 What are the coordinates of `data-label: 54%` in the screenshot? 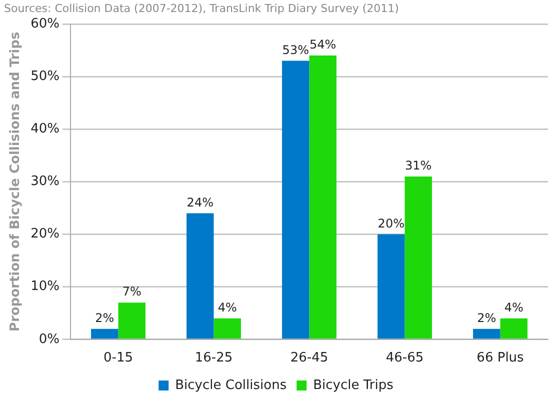 It's located at (323, 45).